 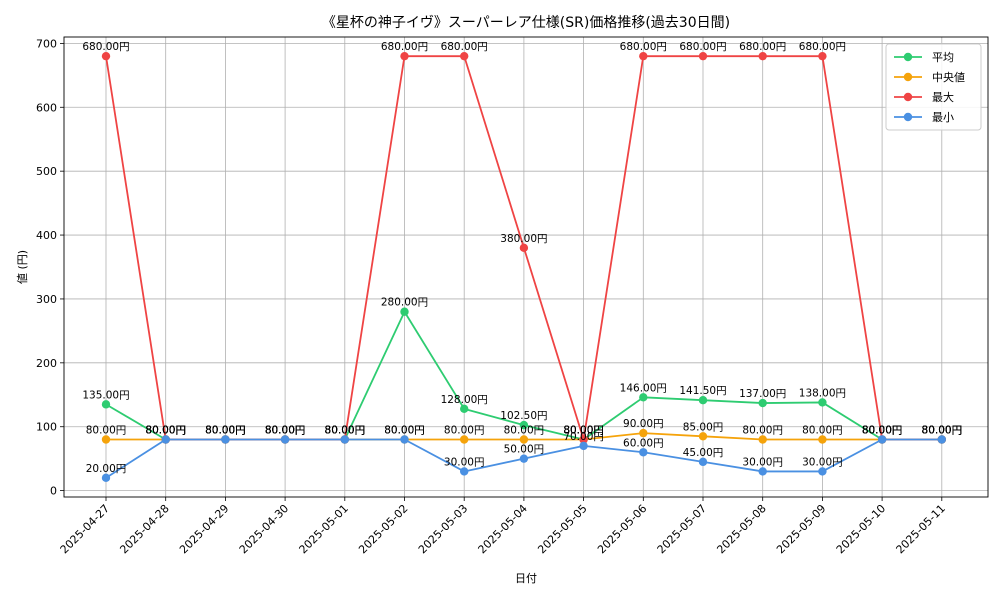 I want to click on x-tick-label: 2025-05-01, so click(x=324, y=529).